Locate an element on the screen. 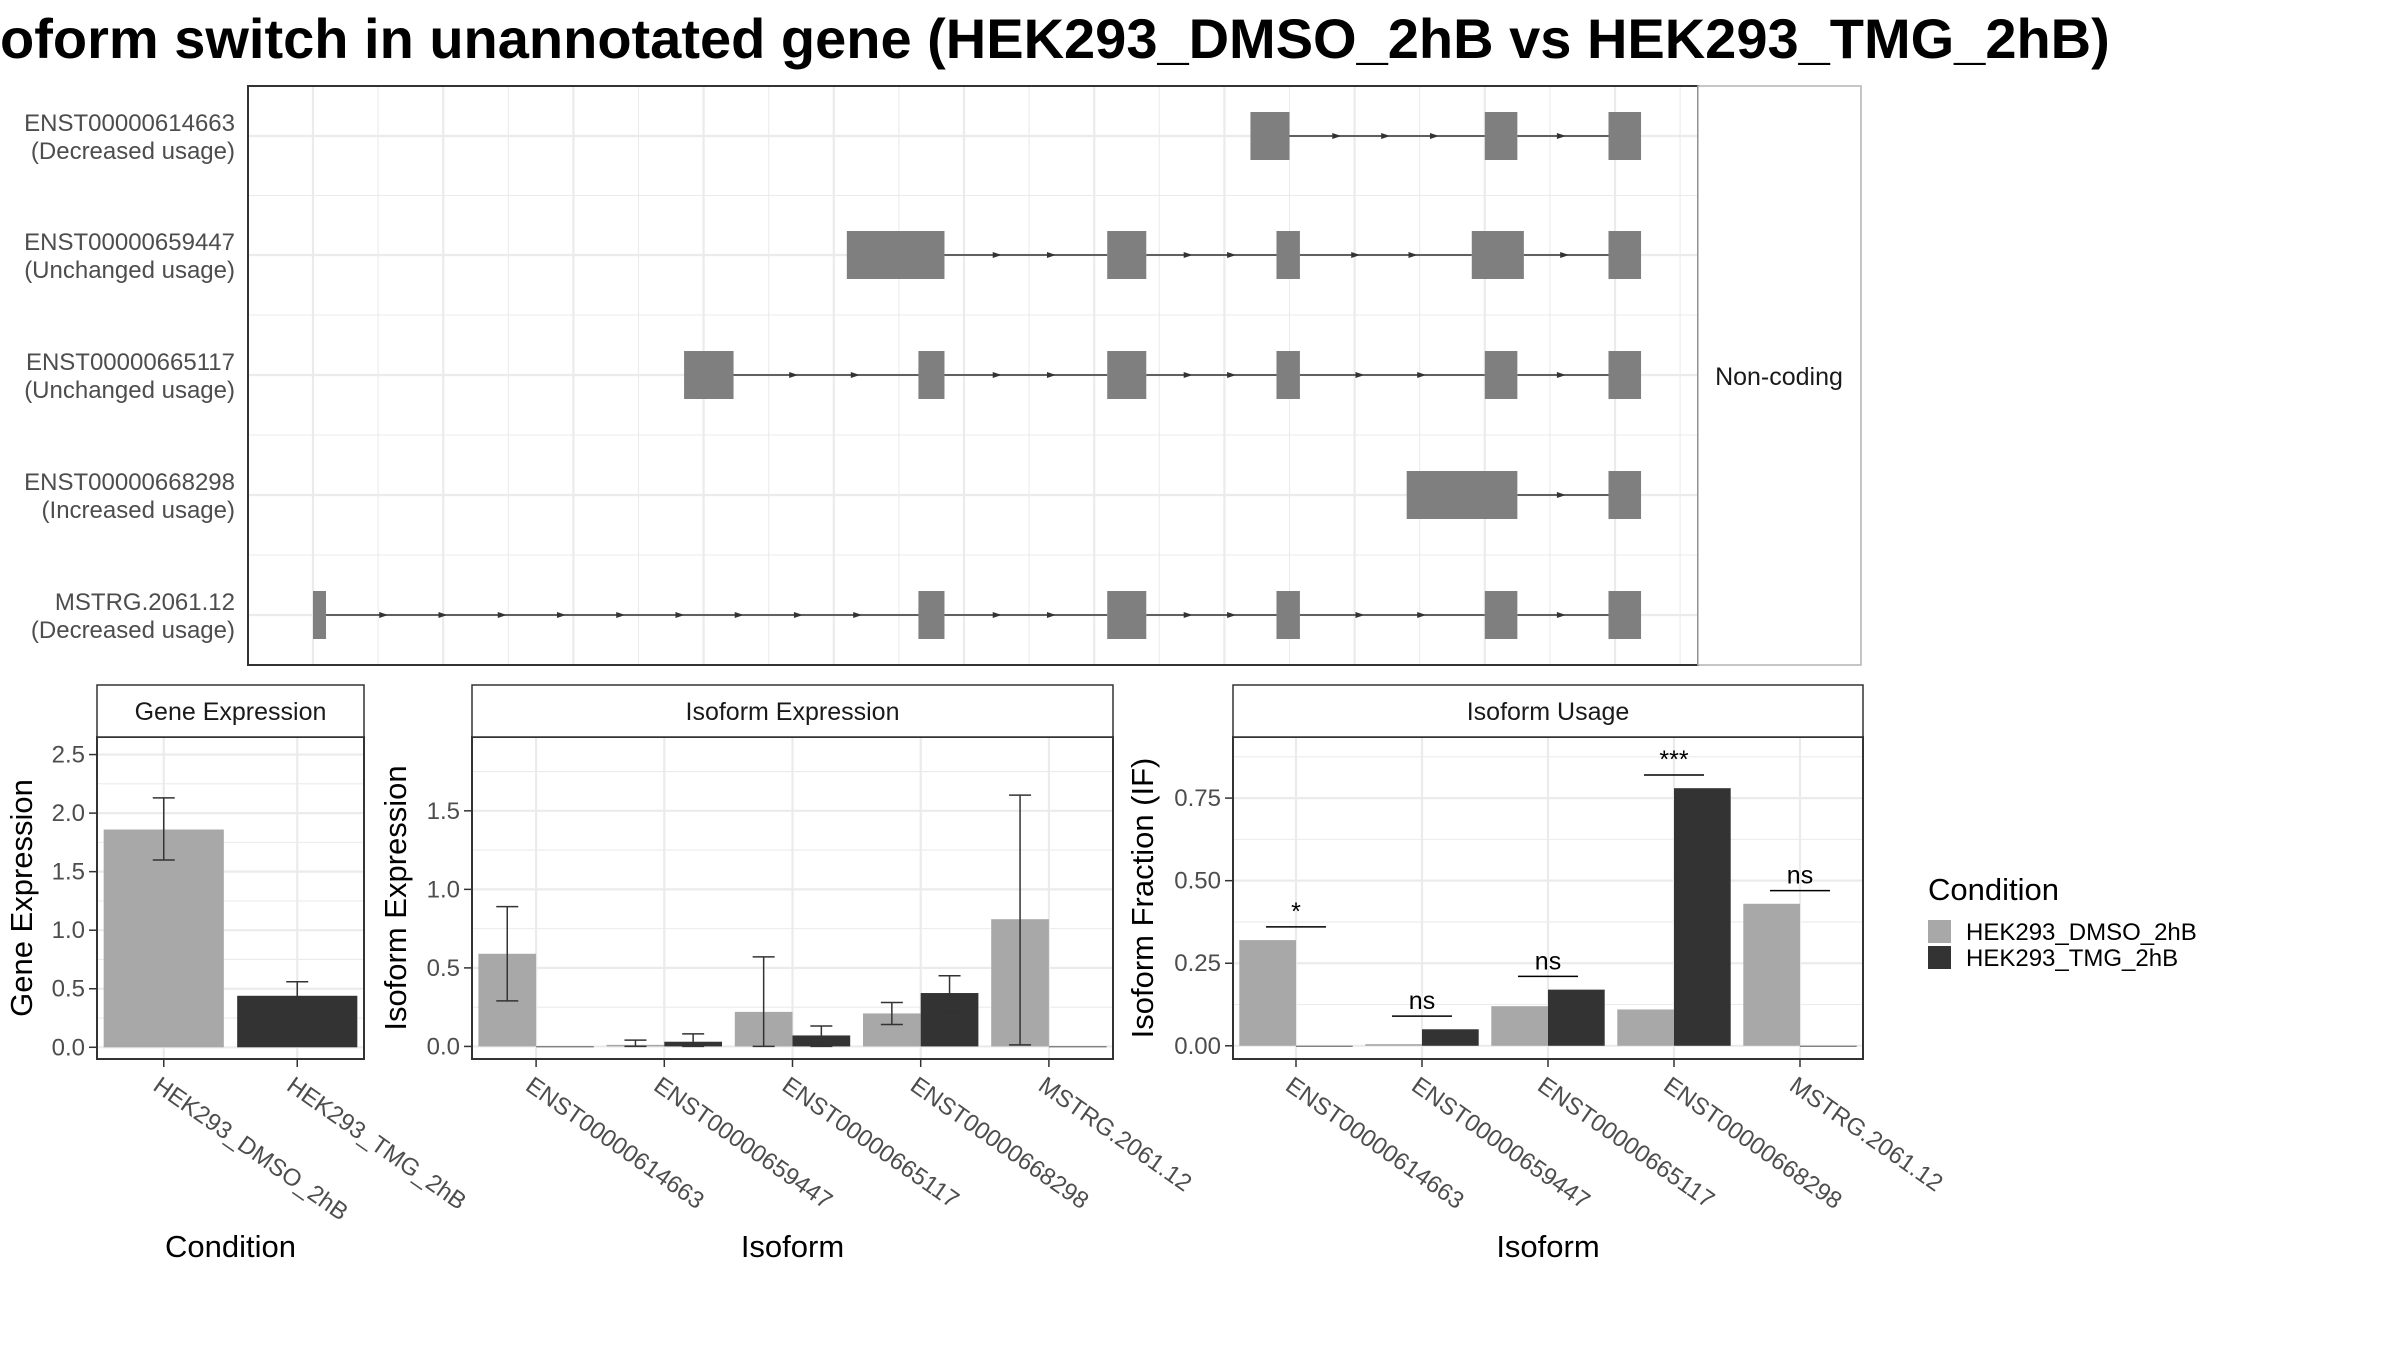  structure-strip-label: Non-coding is located at coordinates (1779, 377).